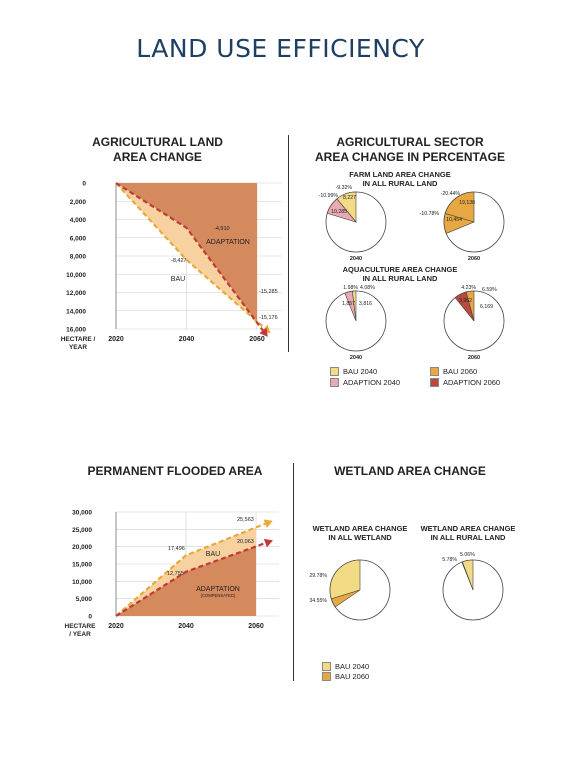 The image size is (561, 779). I want to click on wet-all-subtitle: WETLAND AREA CHANGE IN ALL WETLAND, so click(360, 533).